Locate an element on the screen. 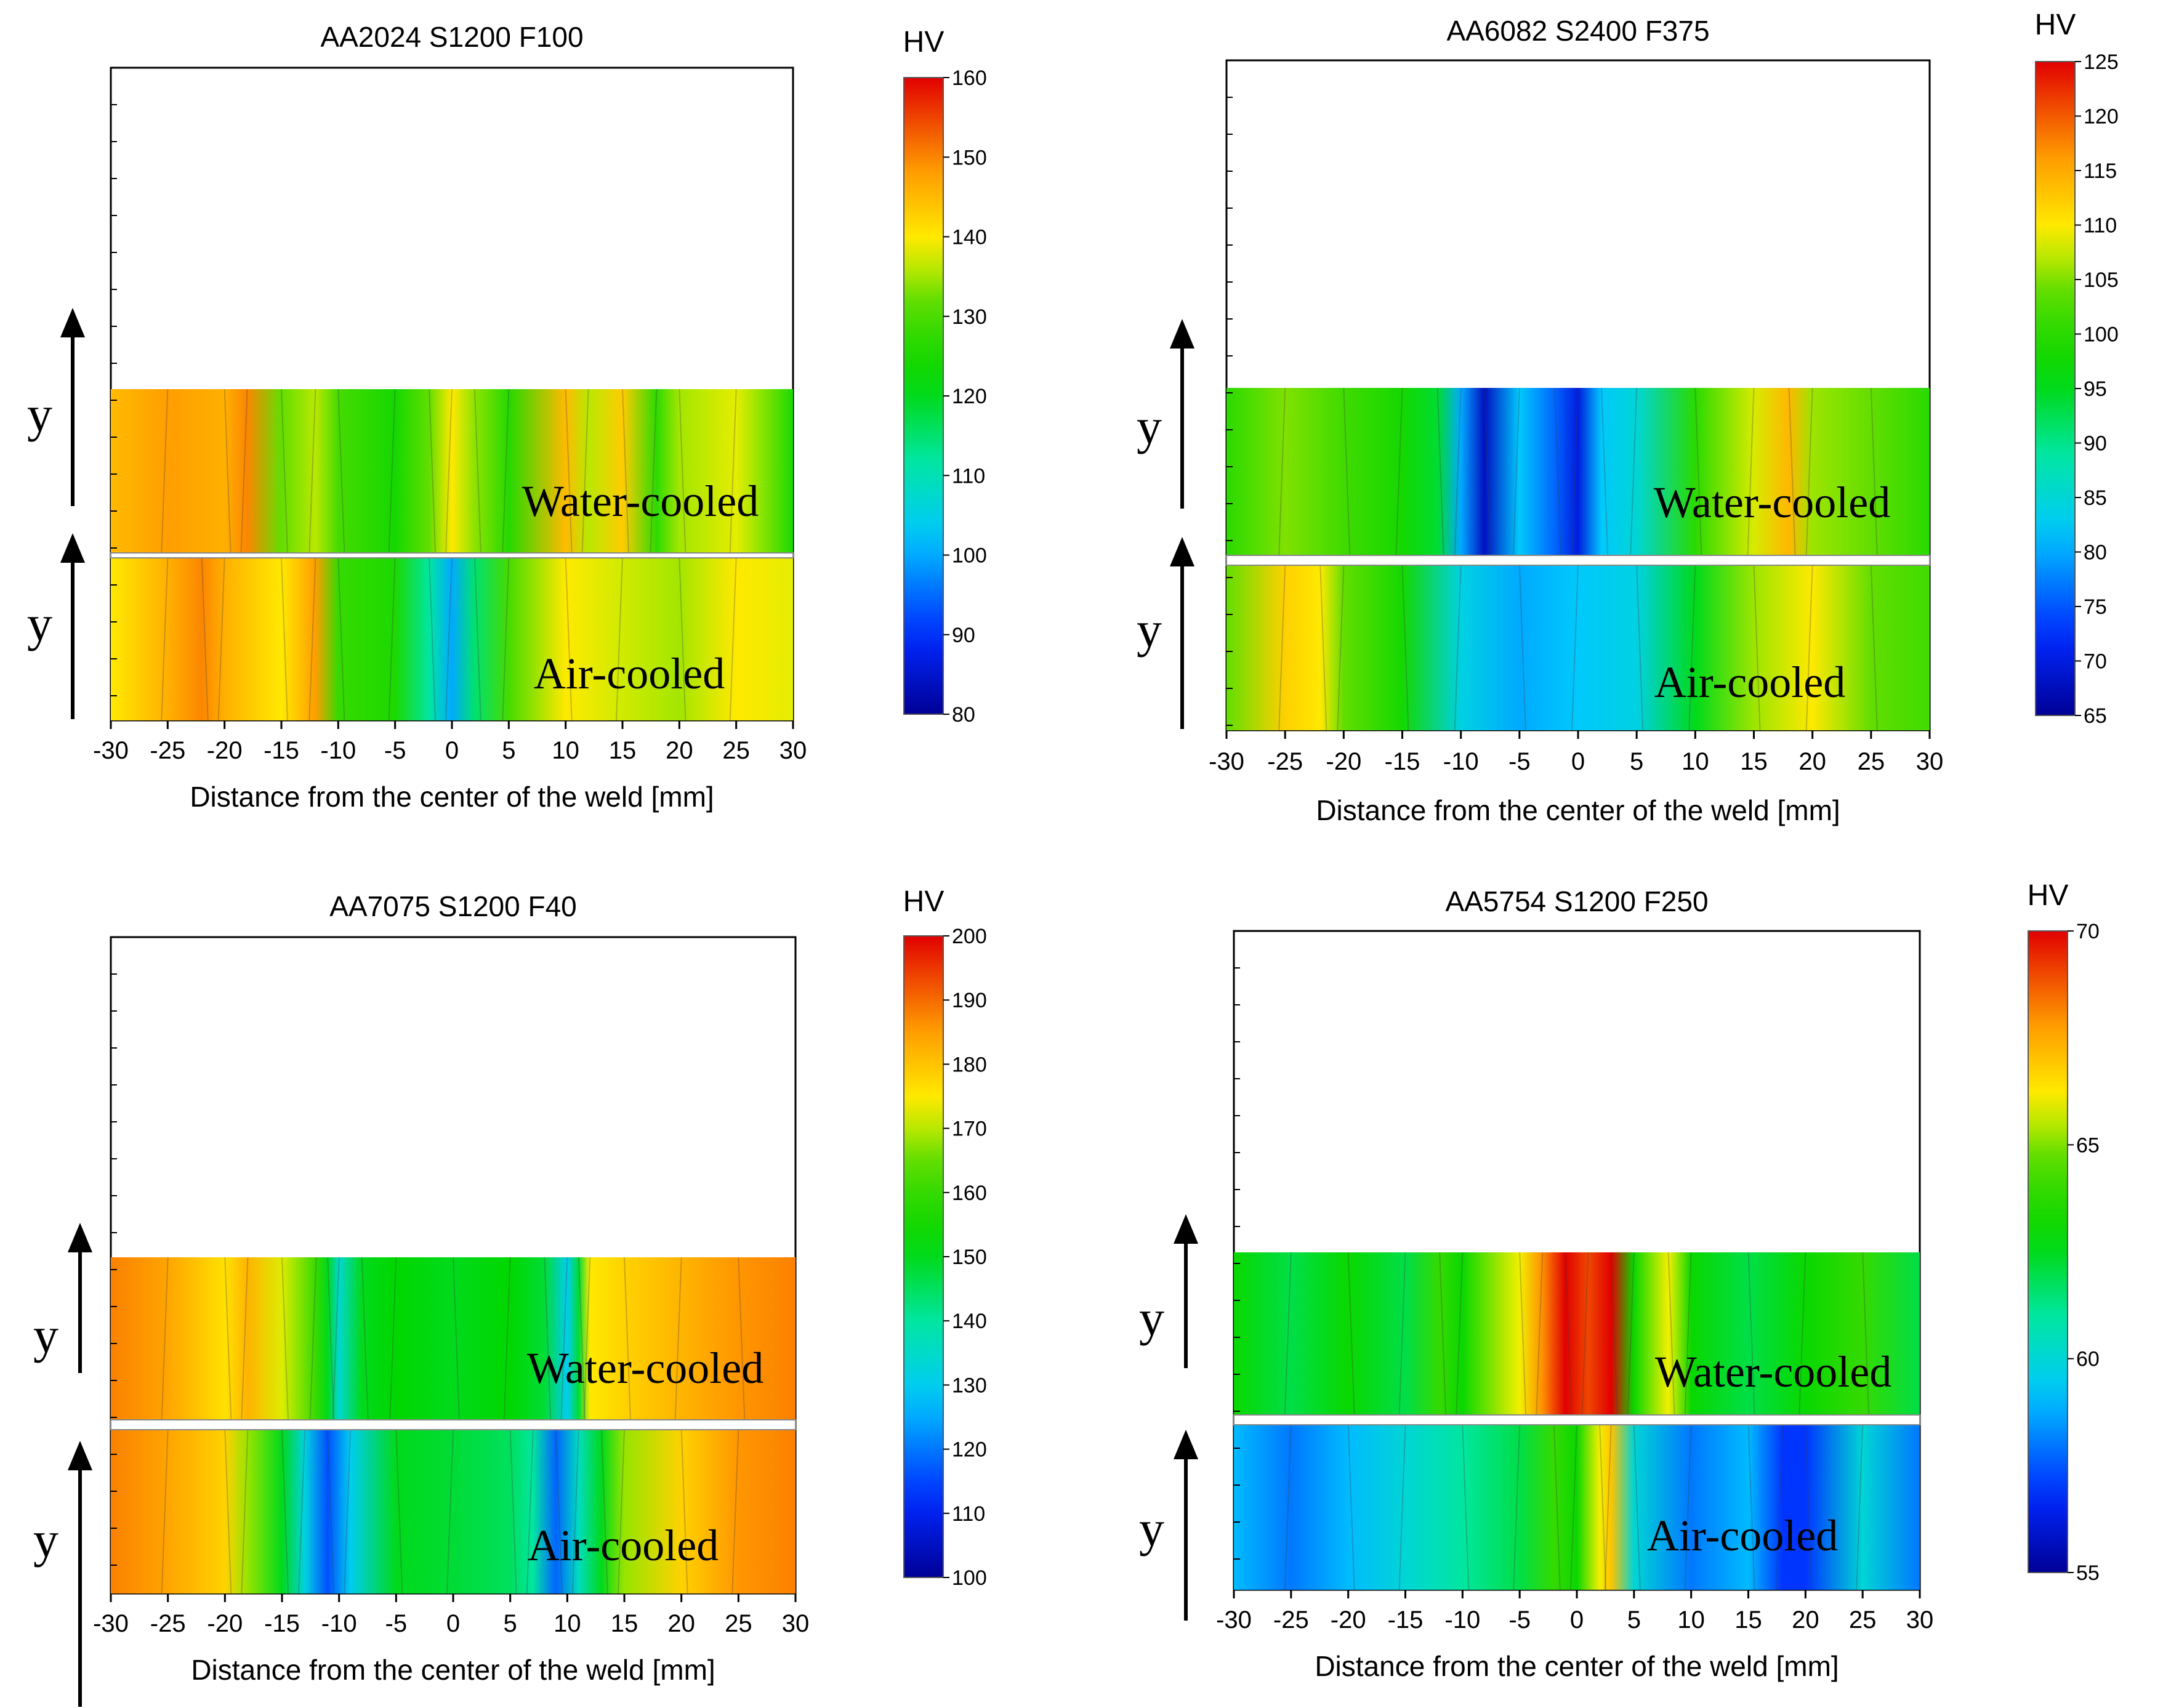  colorbar-tick-label: 65 is located at coordinates (2095, 716).